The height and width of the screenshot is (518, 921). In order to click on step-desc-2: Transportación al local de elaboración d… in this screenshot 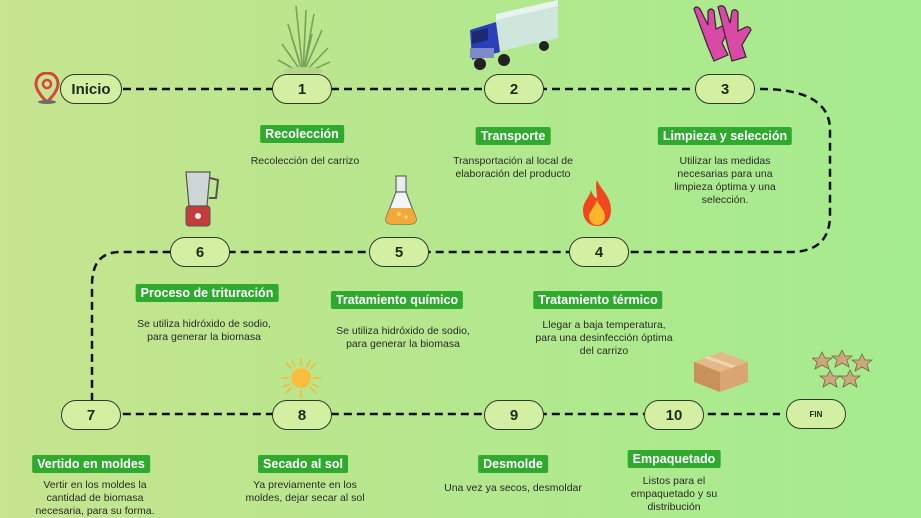, I will do `click(513, 167)`.